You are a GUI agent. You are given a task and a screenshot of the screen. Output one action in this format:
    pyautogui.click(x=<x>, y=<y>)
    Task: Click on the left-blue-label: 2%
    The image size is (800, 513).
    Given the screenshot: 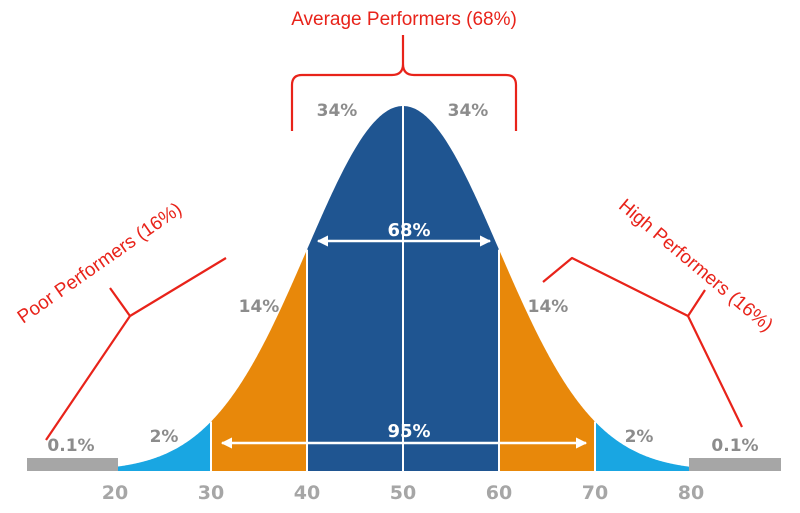 What is the action you would take?
    pyautogui.click(x=164, y=437)
    